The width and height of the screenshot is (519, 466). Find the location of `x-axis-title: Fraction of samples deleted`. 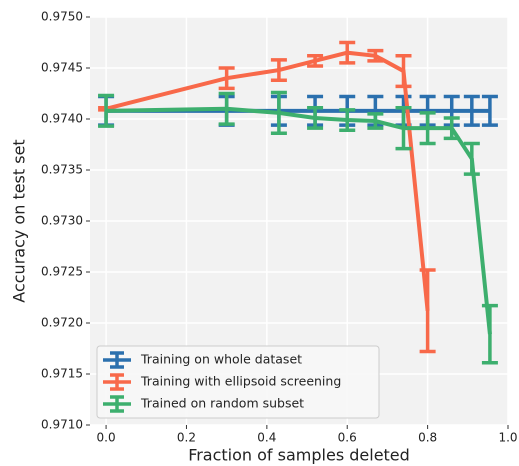

x-axis-title: Fraction of samples deleted is located at coordinates (299, 455).